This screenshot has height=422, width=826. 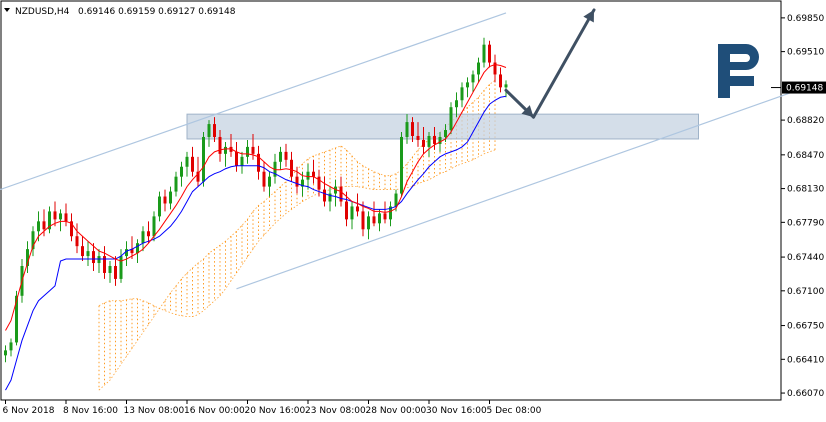 I want to click on time-tick-label: 28 Nov 00:00, so click(x=396, y=411).